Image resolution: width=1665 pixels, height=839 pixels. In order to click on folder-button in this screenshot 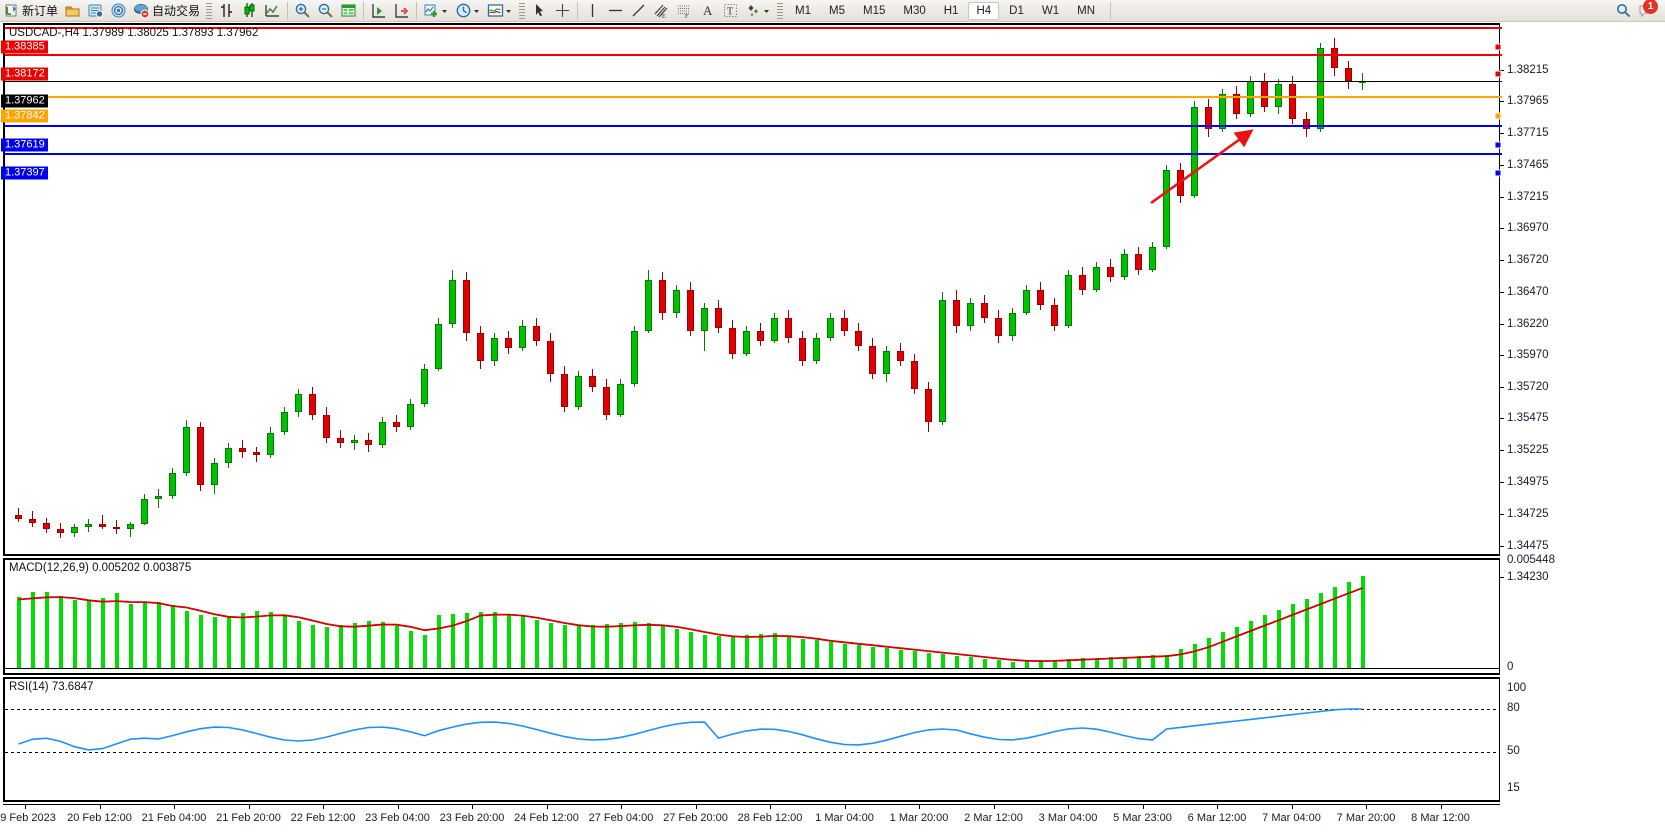, I will do `click(72, 11)`.